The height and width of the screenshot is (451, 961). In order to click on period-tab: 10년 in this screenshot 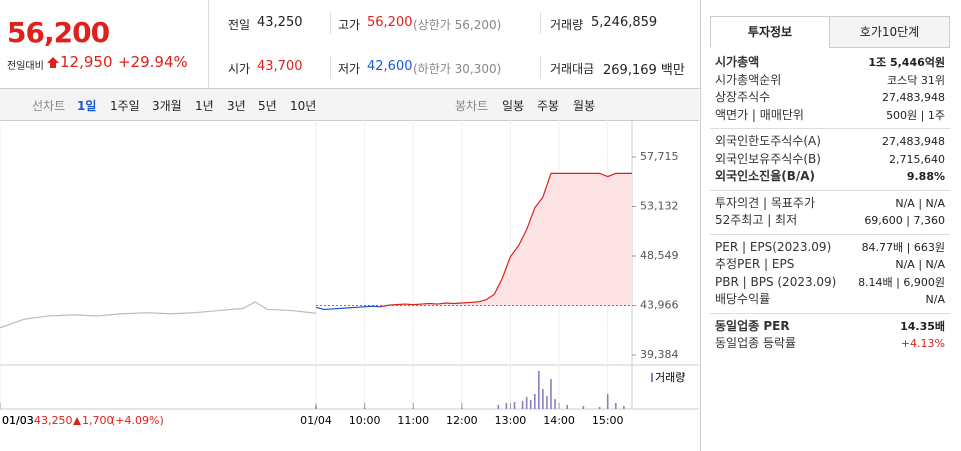, I will do `click(303, 106)`.